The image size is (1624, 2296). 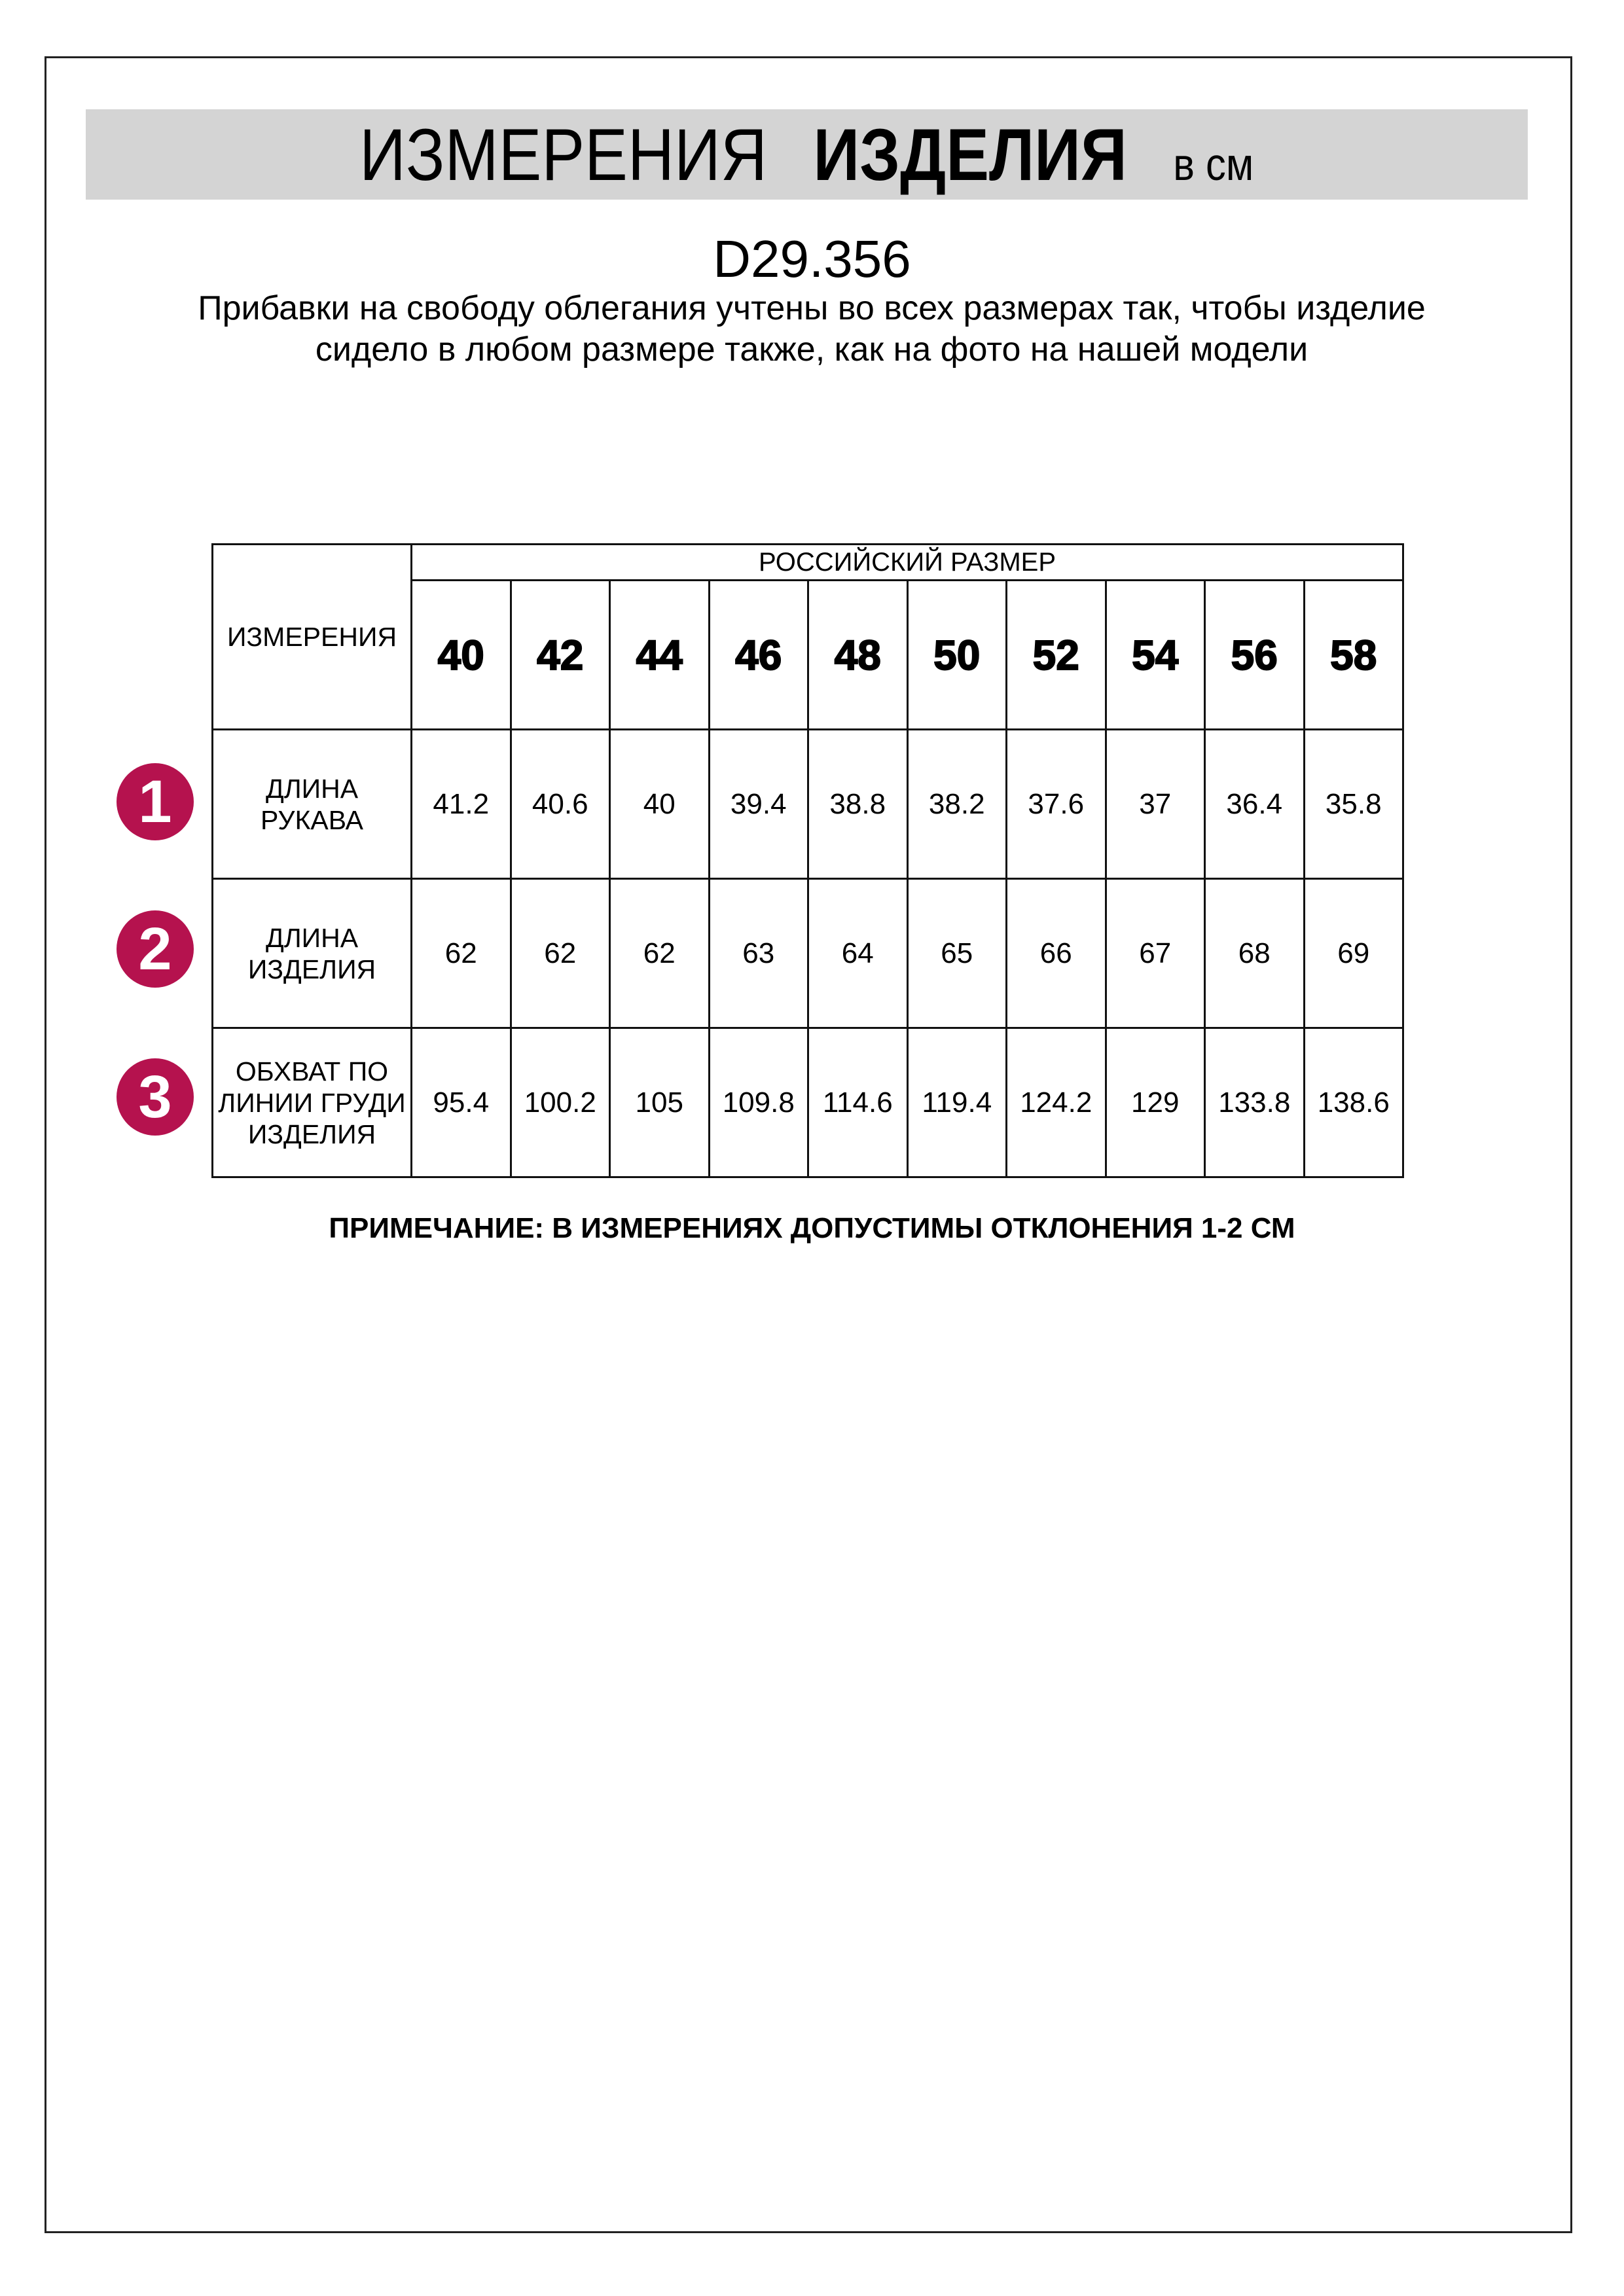 What do you see at coordinates (461, 654) in the screenshot?
I see `size-header: 40` at bounding box center [461, 654].